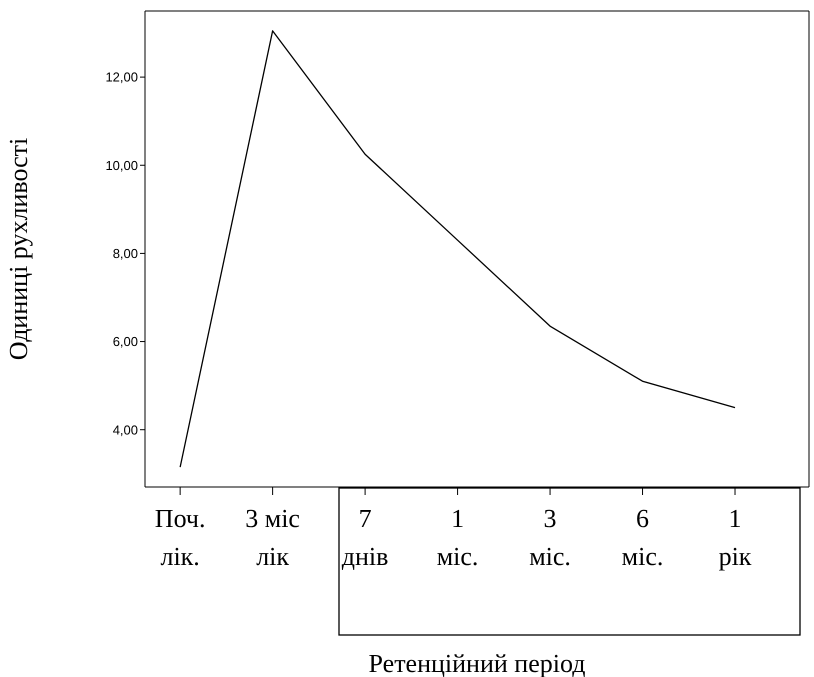 The height and width of the screenshot is (677, 814). Describe the element at coordinates (180, 537) in the screenshot. I see `x-tick-label: Поч. лік.` at that location.